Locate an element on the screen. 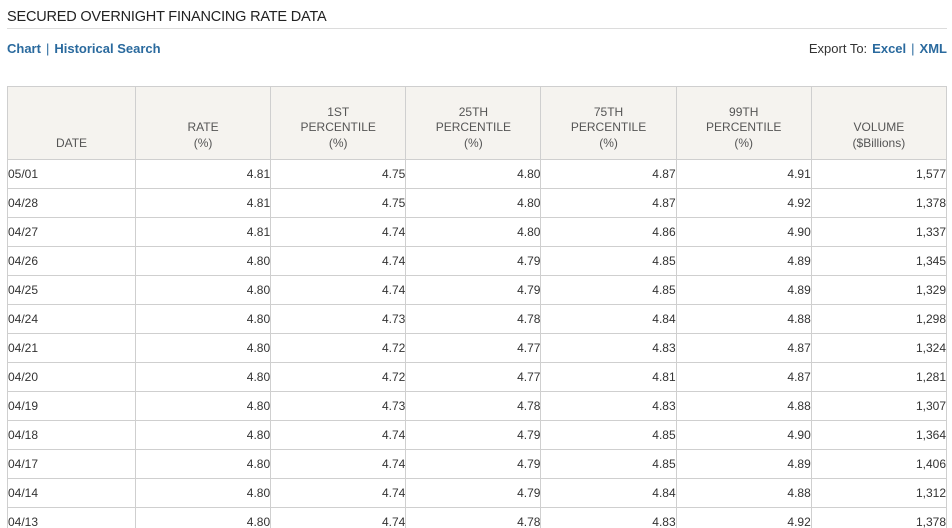 The width and height of the screenshot is (952, 528). table-row: 05/01 4.81 4.75 4.80 4.87 4.91 1,577 is located at coordinates (477, 174).